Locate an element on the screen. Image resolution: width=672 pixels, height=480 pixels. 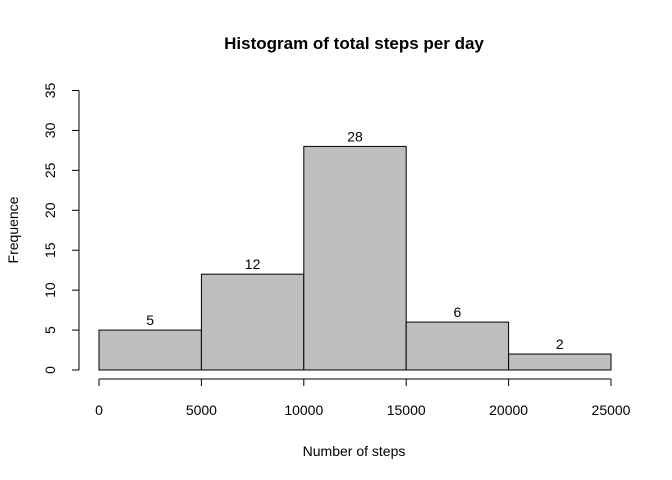
x-tick-label: 0 is located at coordinates (99, 410).